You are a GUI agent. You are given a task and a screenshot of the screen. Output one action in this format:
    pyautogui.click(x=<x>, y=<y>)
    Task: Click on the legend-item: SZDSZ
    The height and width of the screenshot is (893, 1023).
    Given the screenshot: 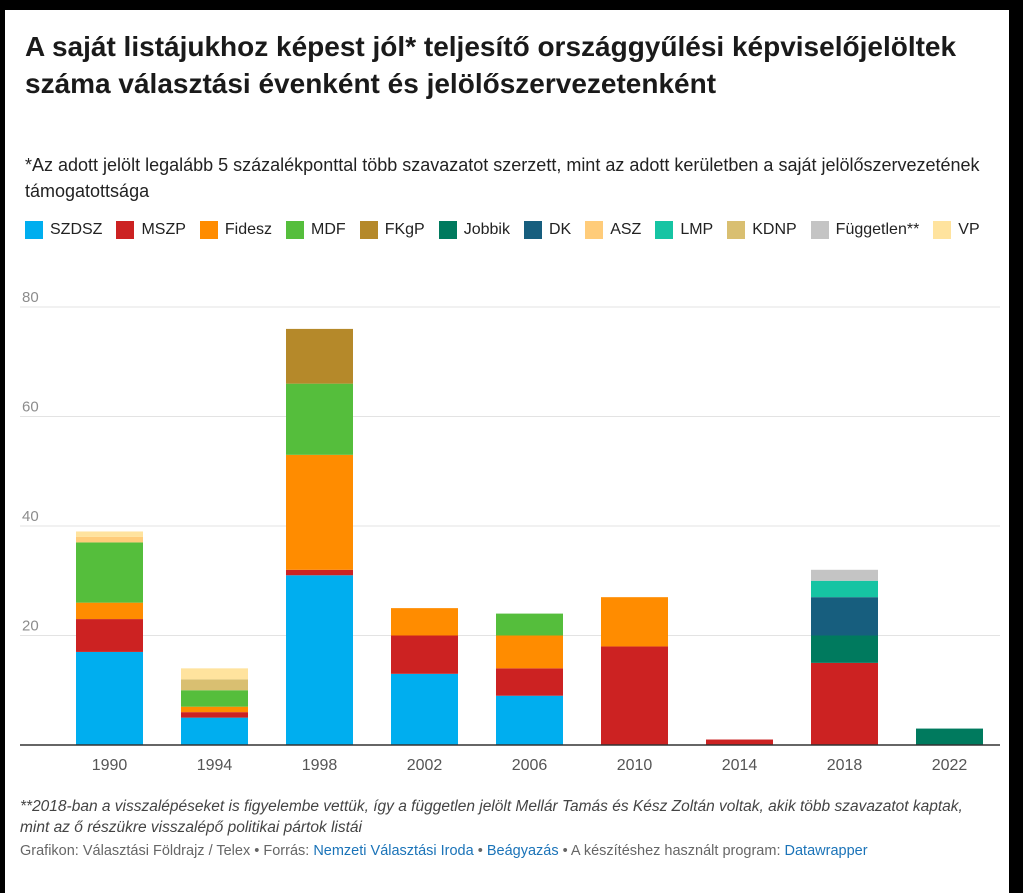 What is the action you would take?
    pyautogui.click(x=63, y=230)
    